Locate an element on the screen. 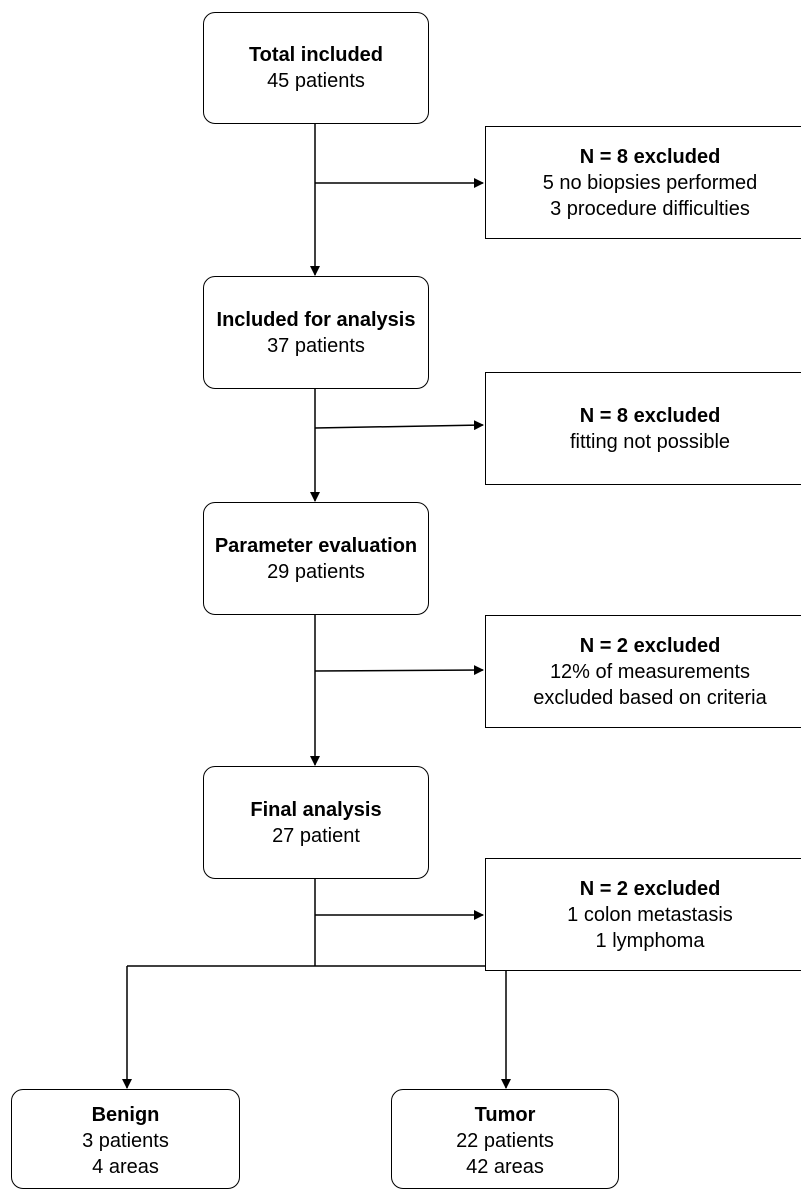 This screenshot has width=801, height=1189. excluded-3-reason-1: 12% of measurements is located at coordinates (650, 671).